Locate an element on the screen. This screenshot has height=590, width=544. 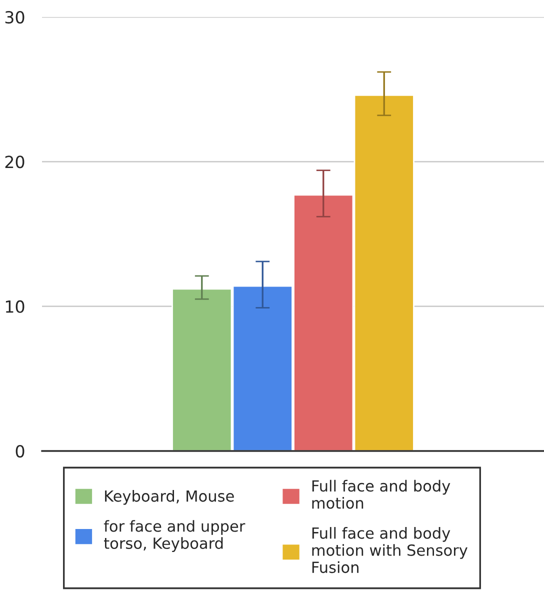
y-tick-label: 0 is located at coordinates (20, 451).